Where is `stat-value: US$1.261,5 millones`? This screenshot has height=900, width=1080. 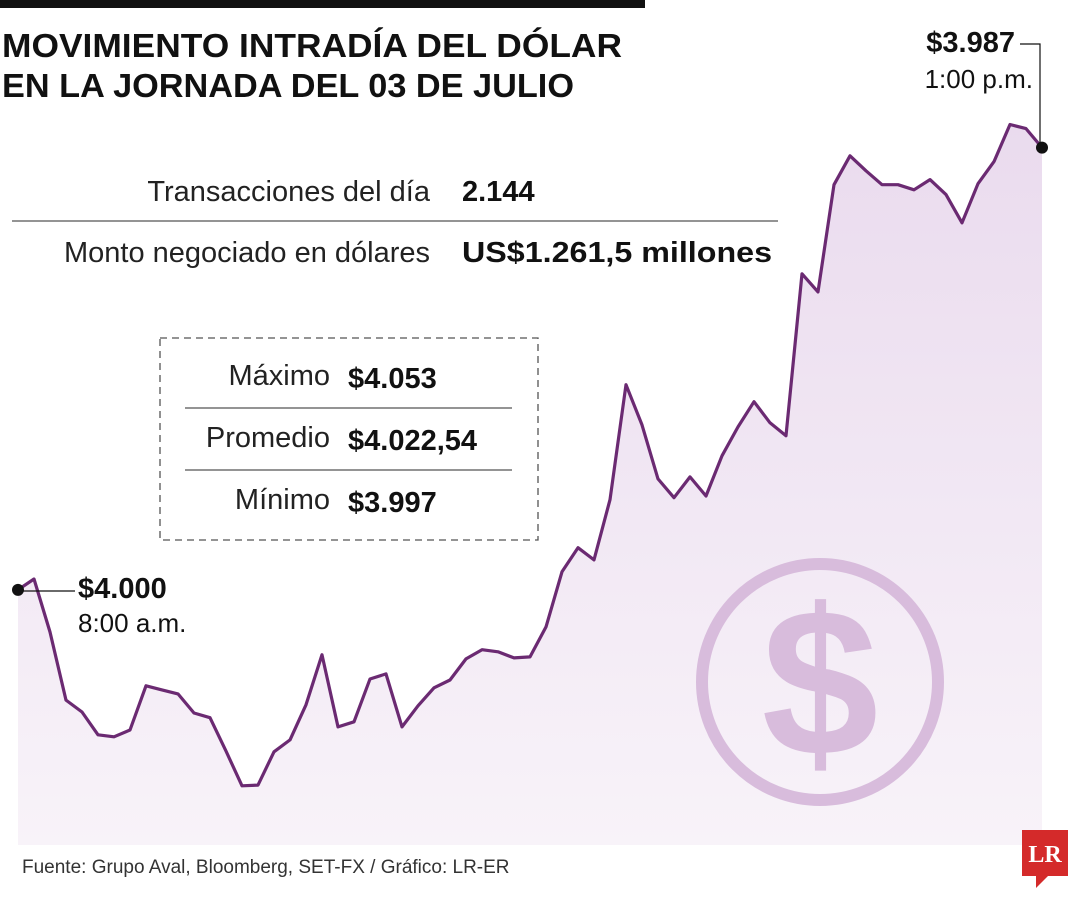
stat-value: US$1.261,5 millones is located at coordinates (617, 253).